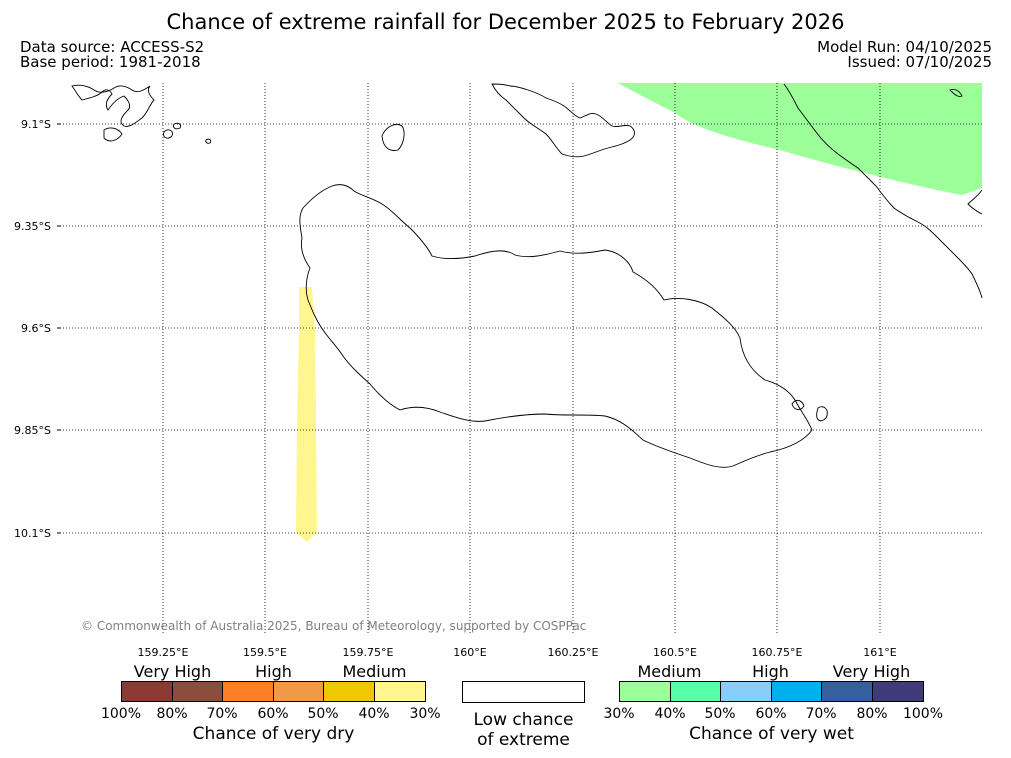 The width and height of the screenshot is (1011, 758). I want to click on lon-label: 160°E, so click(469, 652).